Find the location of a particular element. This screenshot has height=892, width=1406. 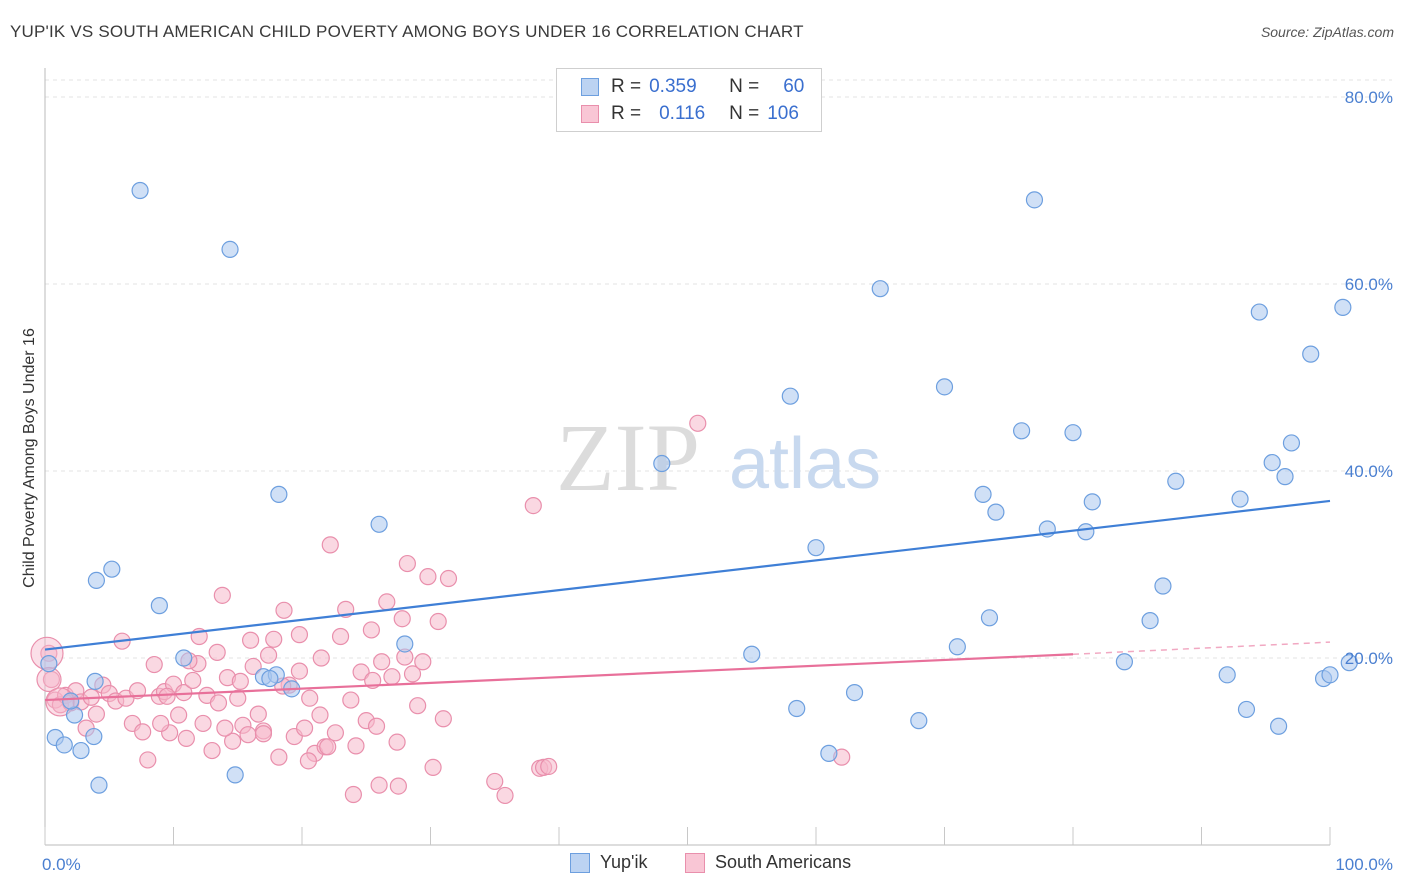

legend-label-yupik: Yup'ik is located at coordinates (624, 862).